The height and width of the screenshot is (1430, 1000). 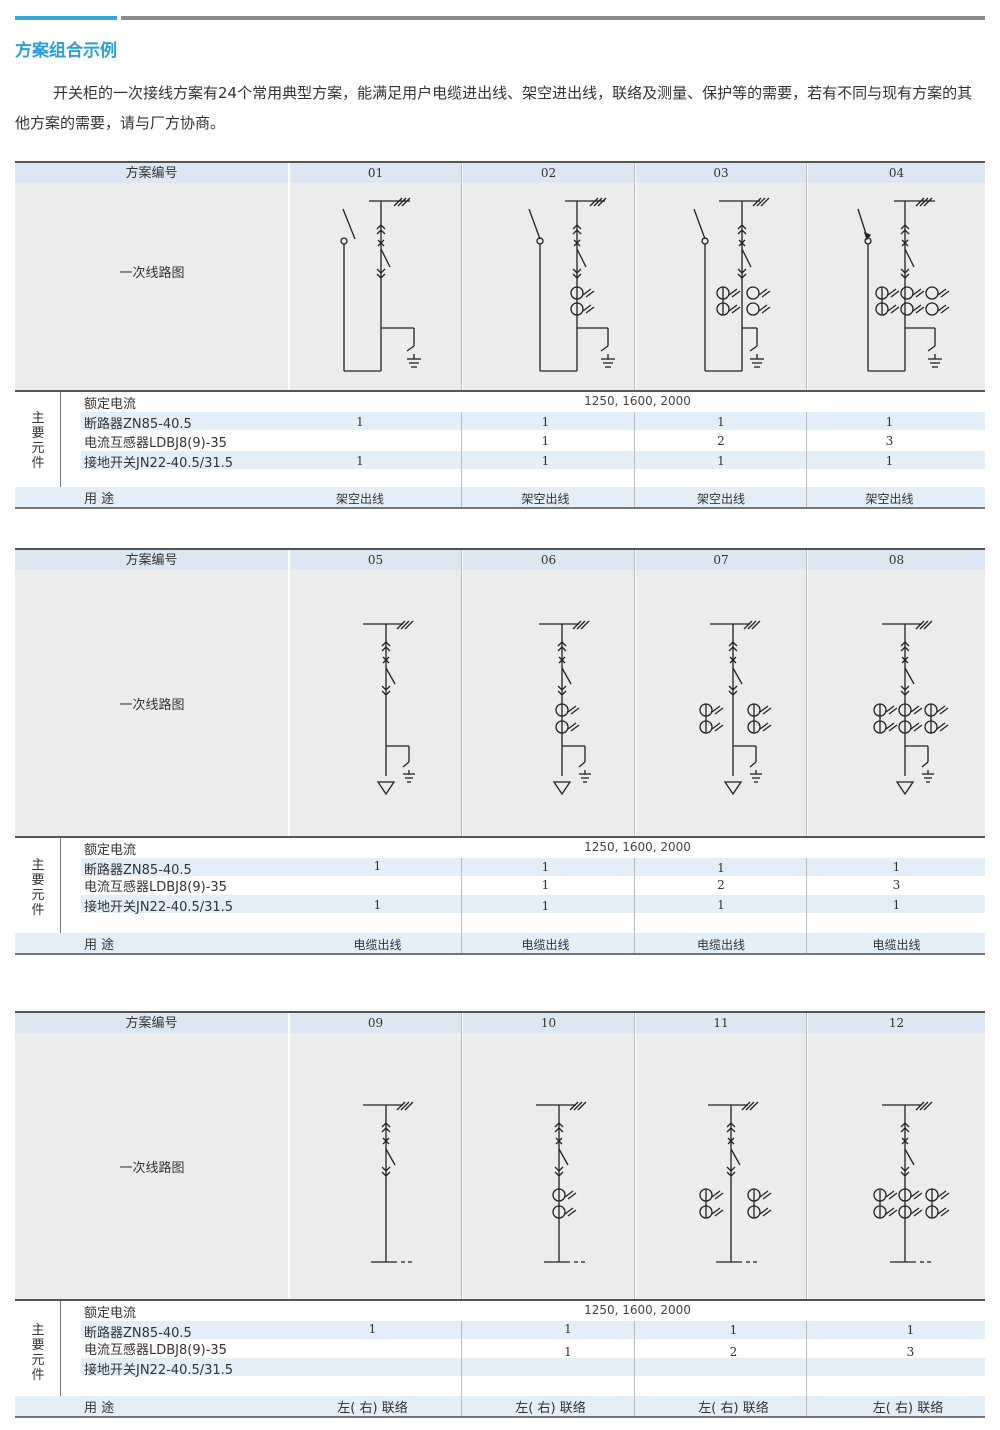 I want to click on ct-02: 1, so click(x=545, y=441).